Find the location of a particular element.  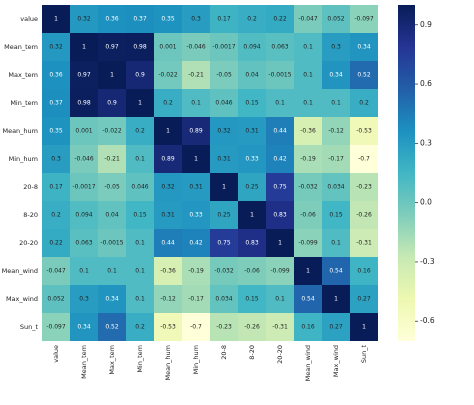

y-tick-label: value is located at coordinates (29, 19).